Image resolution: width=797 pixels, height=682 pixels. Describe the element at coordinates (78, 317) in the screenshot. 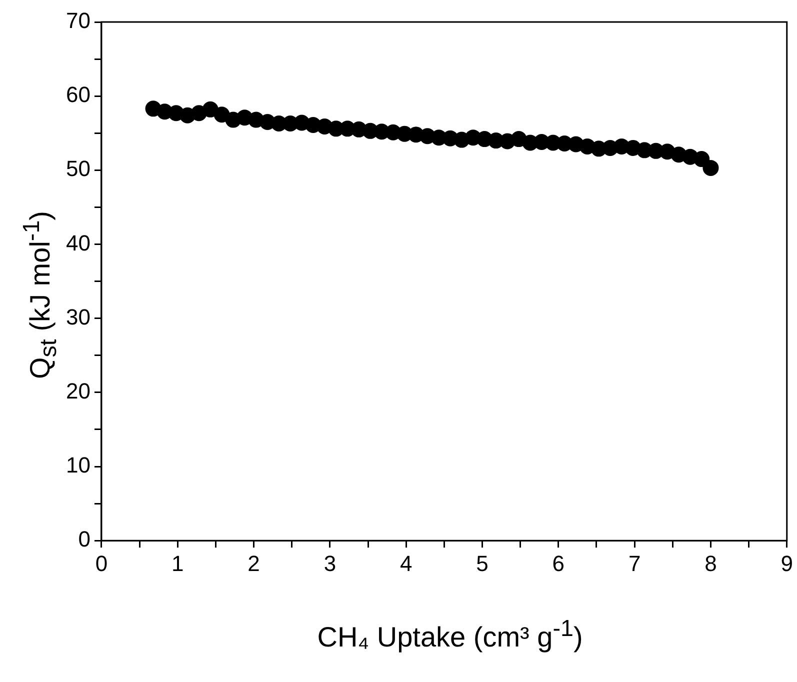

I see `y-tick-label: 30` at that location.